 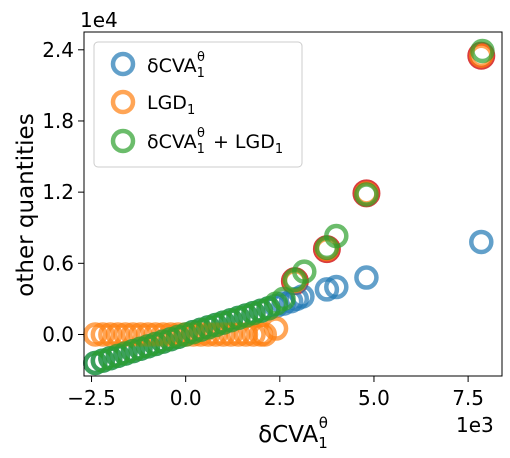 What do you see at coordinates (186, 398) in the screenshot?
I see `x-tick-label: 0.0` at bounding box center [186, 398].